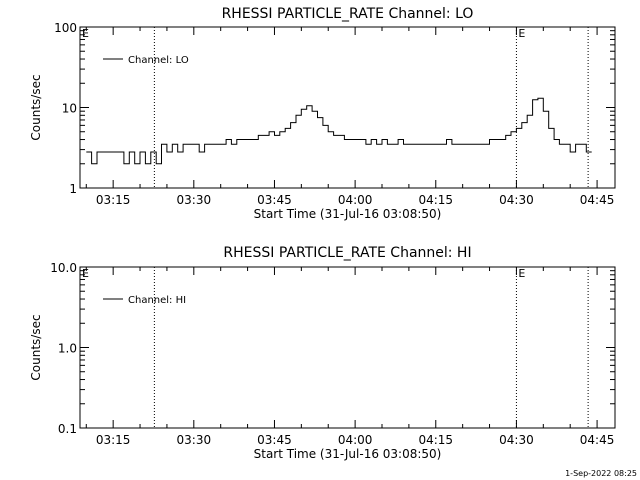  What do you see at coordinates (67, 349) in the screenshot?
I see `y-tick-label: 1.0` at bounding box center [67, 349].